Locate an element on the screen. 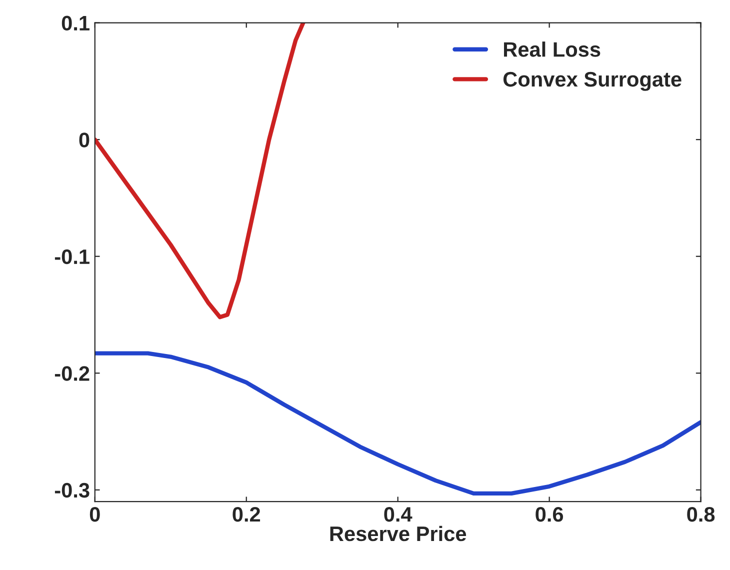  x-tick-label: 0 is located at coordinates (95, 514).